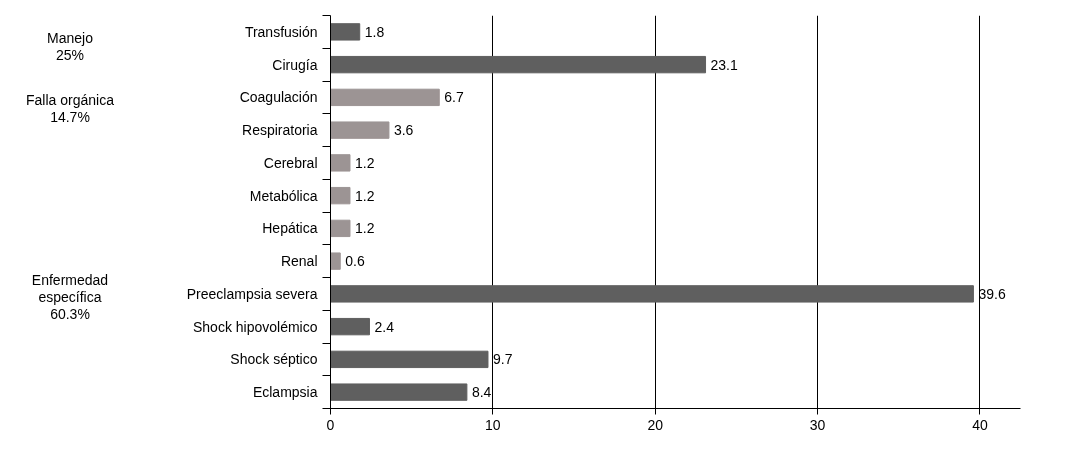 Image resolution: width=1069 pixels, height=470 pixels. Describe the element at coordinates (274, 359) in the screenshot. I see `y-tick-label: Shock séptico` at that location.